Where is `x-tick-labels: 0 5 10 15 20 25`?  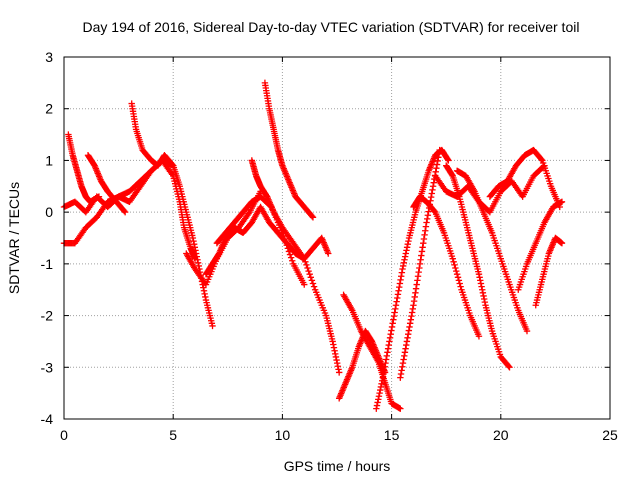
x-tick-labels: 0 5 10 15 20 25 is located at coordinates (339, 435).